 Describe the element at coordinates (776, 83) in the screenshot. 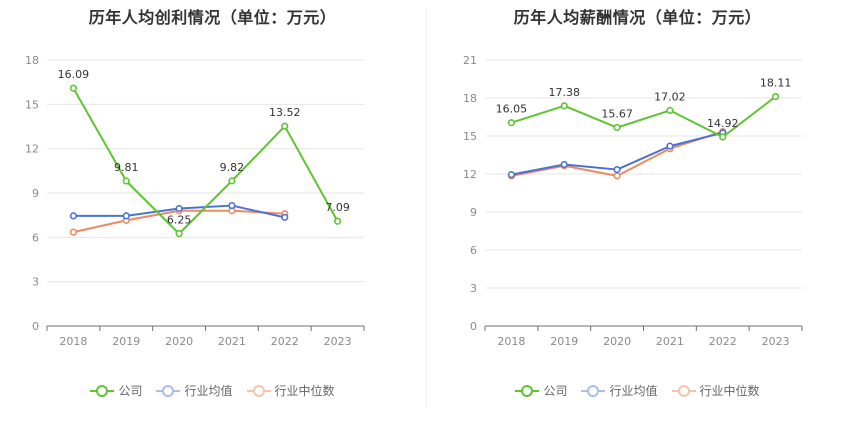

I see `data-label: 18.11` at that location.